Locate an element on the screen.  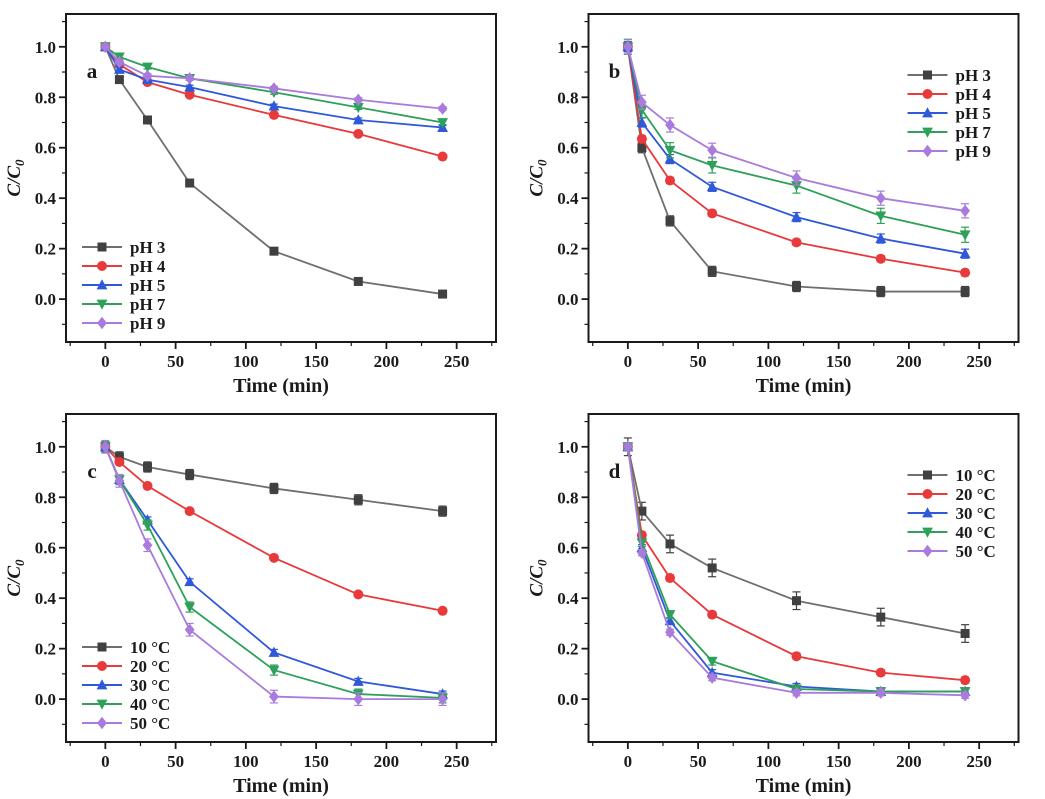
panel-letter: c is located at coordinates (91, 471).